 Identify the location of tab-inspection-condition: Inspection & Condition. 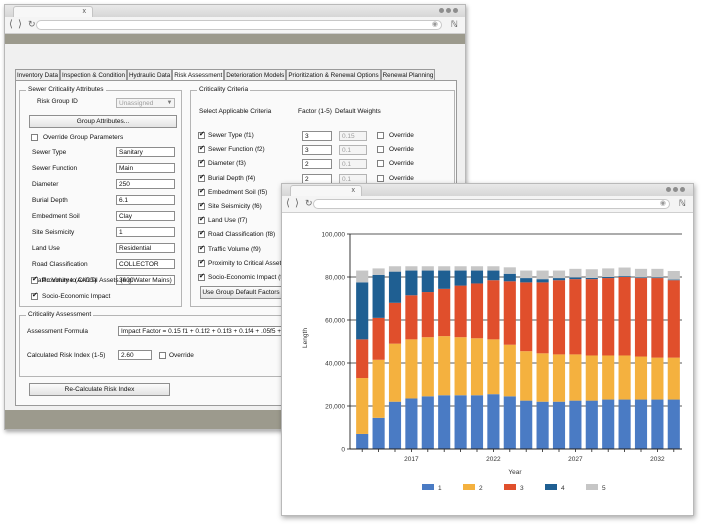
(93, 74).